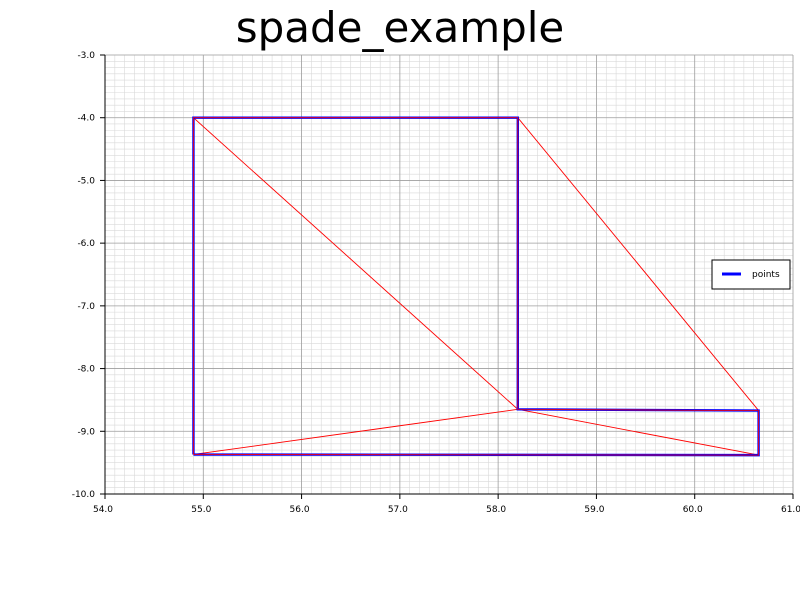 This screenshot has height=600, width=800. I want to click on x-tick-label: 55.0, so click(201, 510).